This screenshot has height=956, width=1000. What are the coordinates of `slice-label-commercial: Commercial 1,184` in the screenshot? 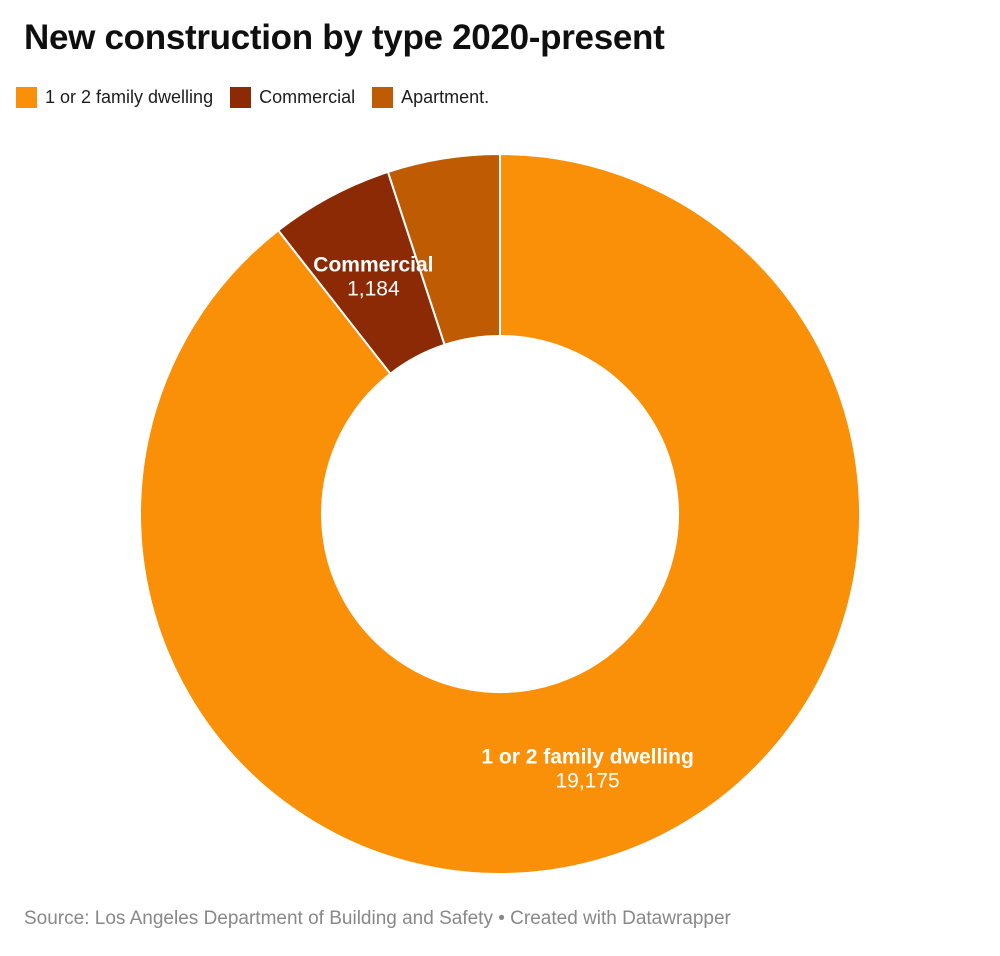 It's located at (373, 277).